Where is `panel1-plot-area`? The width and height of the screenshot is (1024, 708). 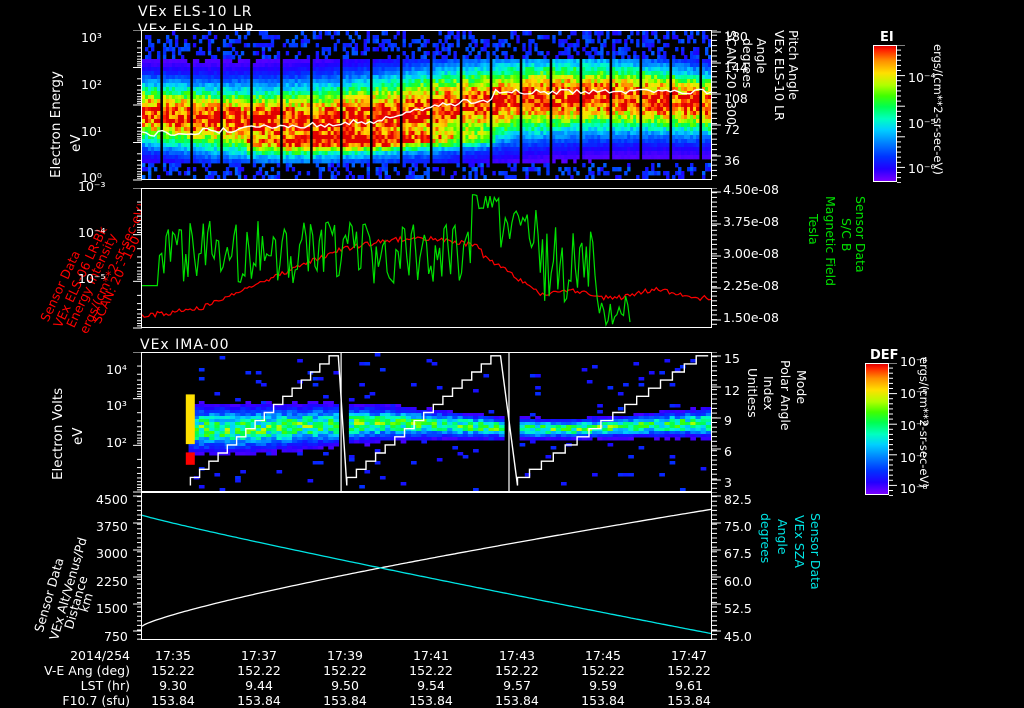
panel1-plot-area is located at coordinates (426, 105).